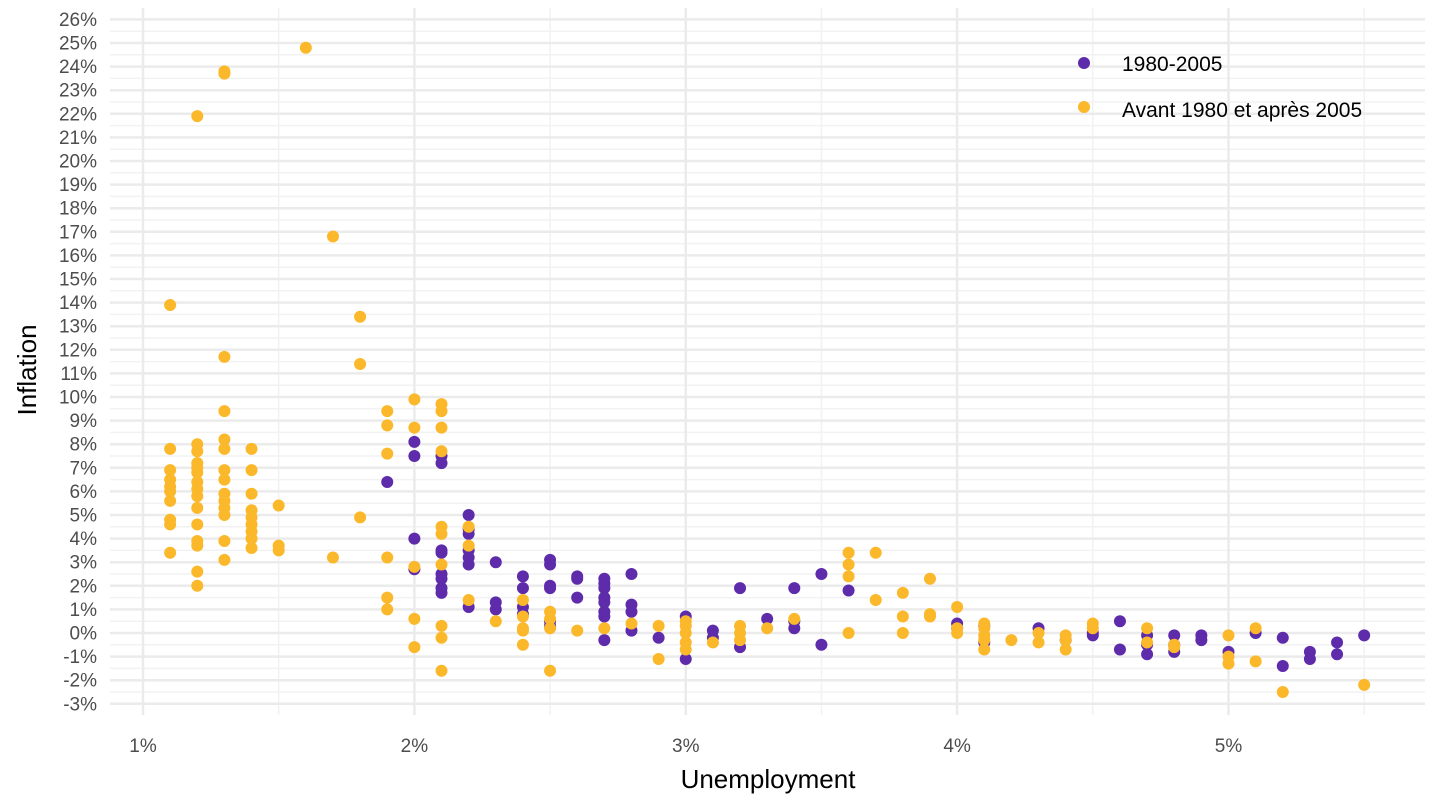  What do you see at coordinates (1242, 110) in the screenshot?
I see `legend-label-avant-1980-apres-2005: Avant 1980 et après 2005` at bounding box center [1242, 110].